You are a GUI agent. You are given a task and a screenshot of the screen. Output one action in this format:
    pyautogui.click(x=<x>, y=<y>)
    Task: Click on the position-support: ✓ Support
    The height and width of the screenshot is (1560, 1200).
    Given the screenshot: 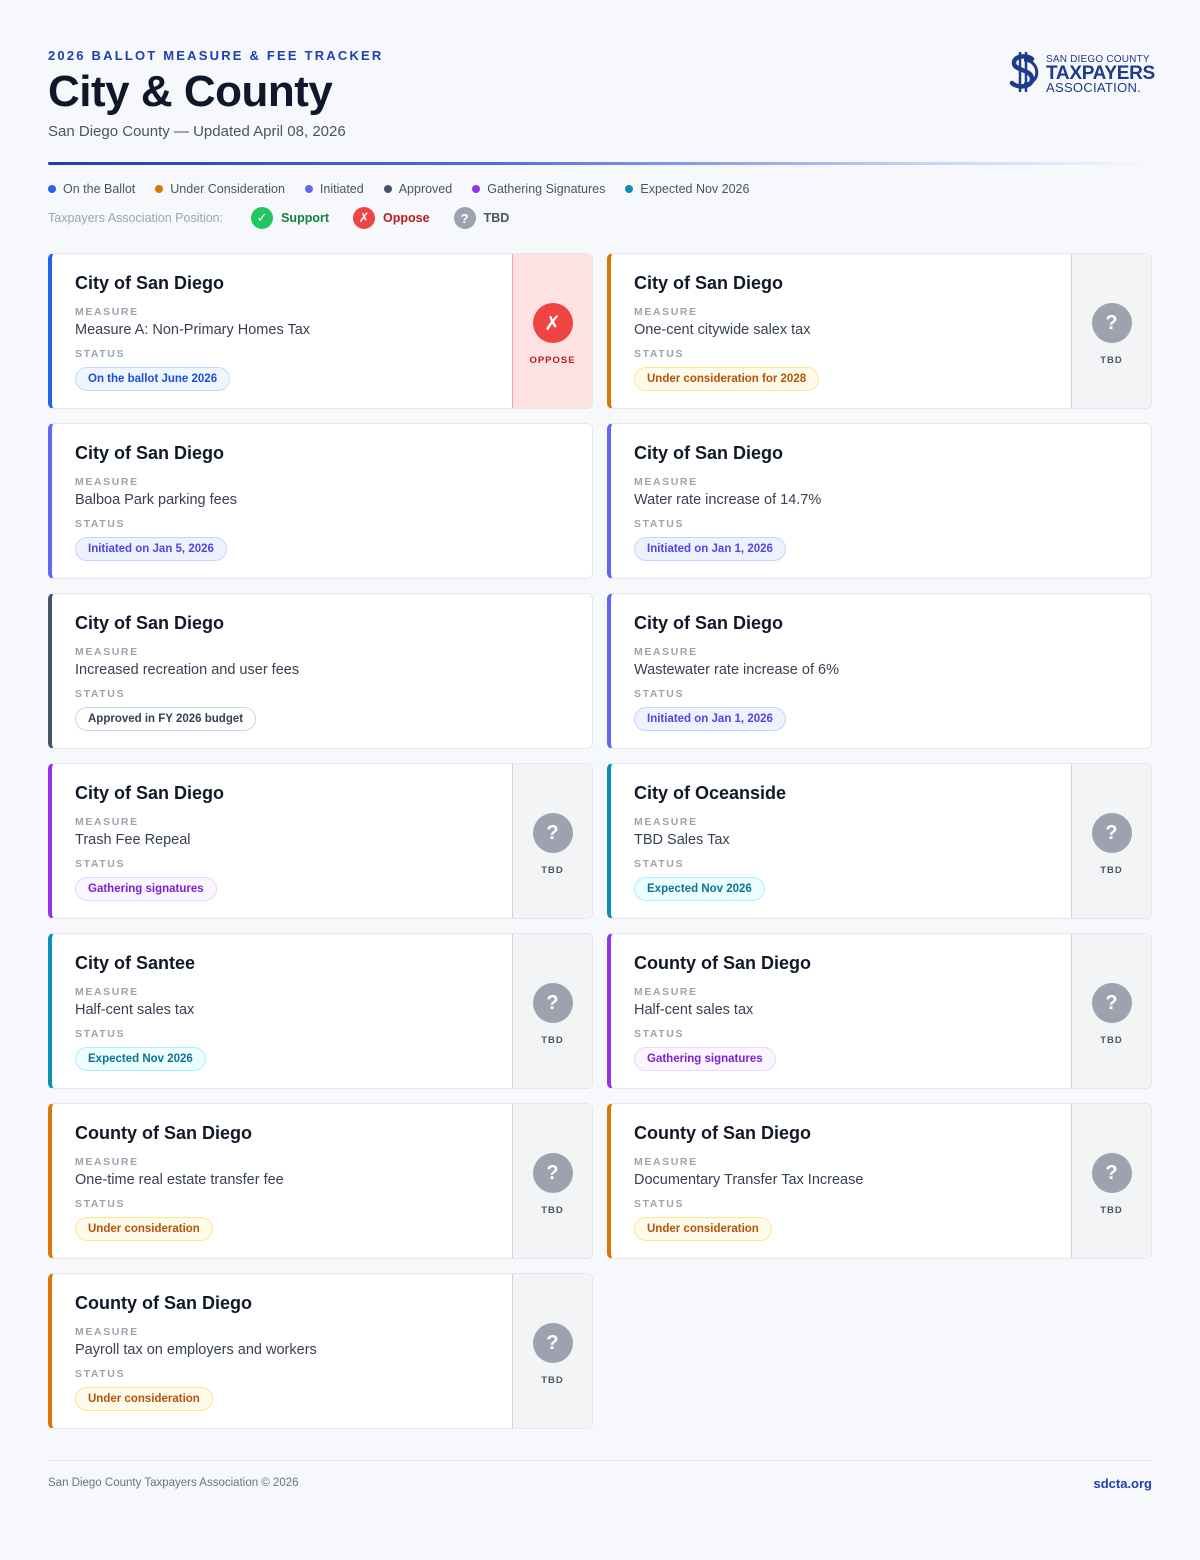 What is the action you would take?
    pyautogui.click(x=290, y=218)
    